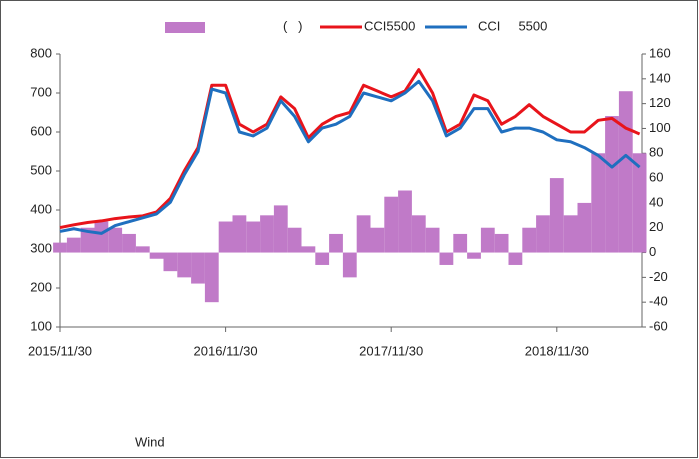 The height and width of the screenshot is (459, 699). I want to click on legend-label: ( ), so click(293, 25).